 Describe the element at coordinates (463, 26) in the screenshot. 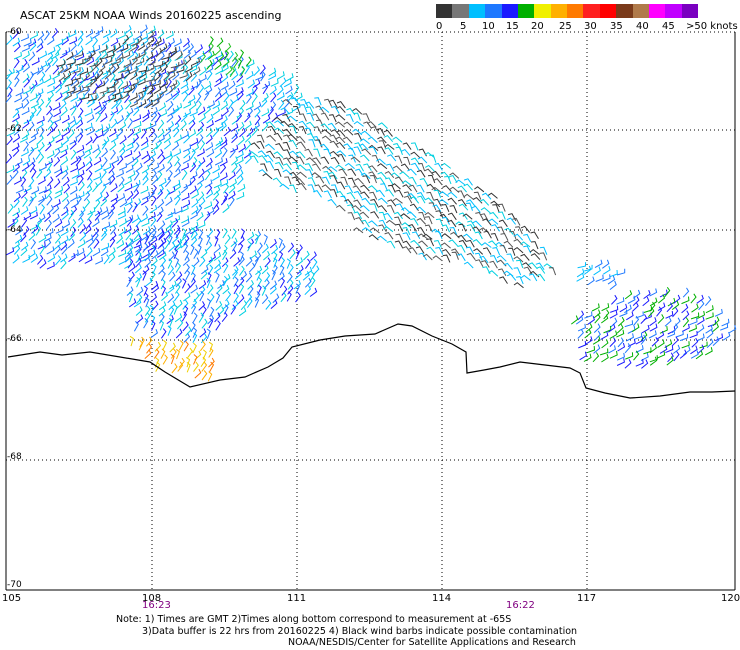

I see `colorbar-label: 5` at that location.